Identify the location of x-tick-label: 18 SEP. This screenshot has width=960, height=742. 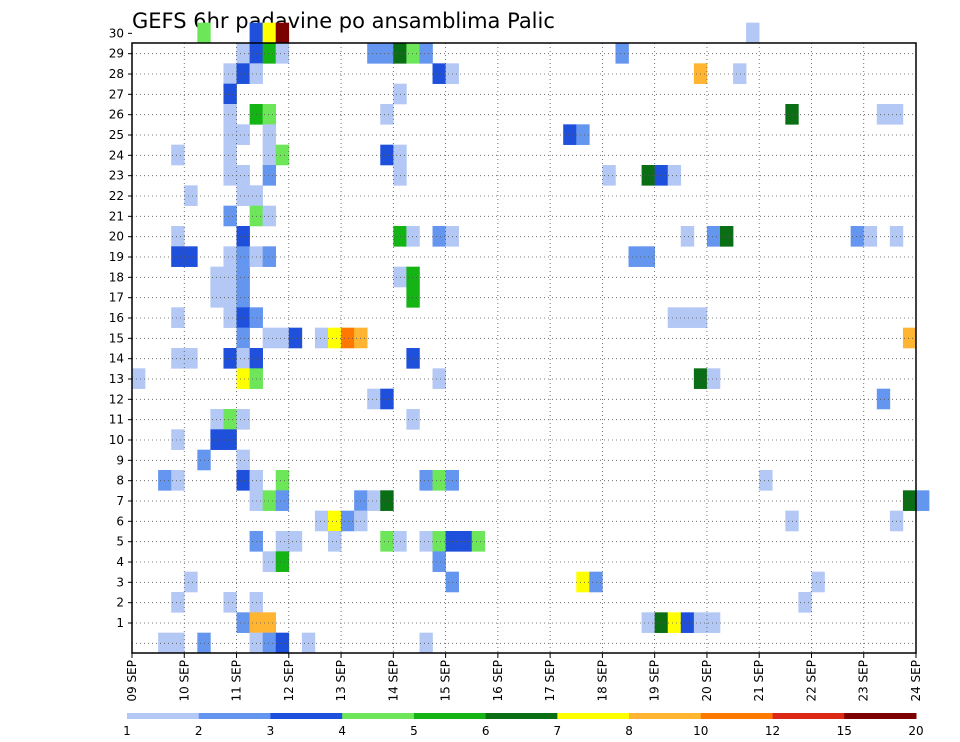
(602, 681).